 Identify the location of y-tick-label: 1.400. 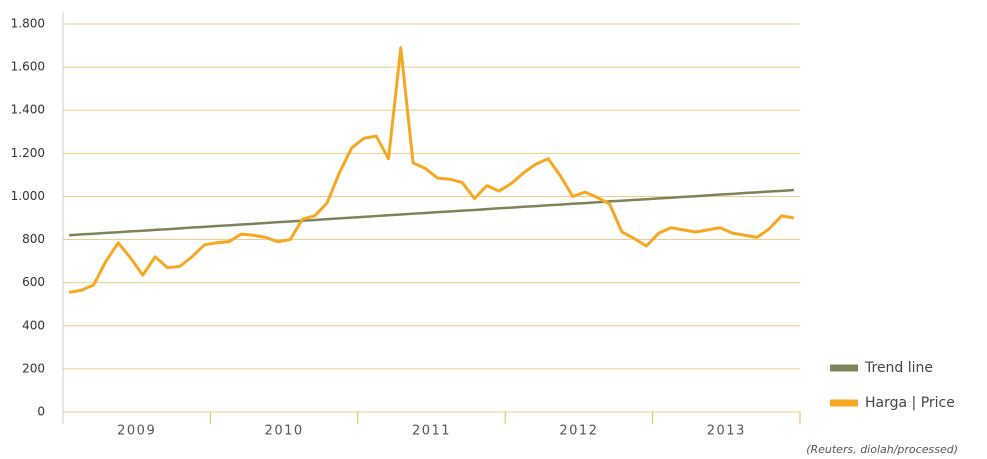
(28, 110).